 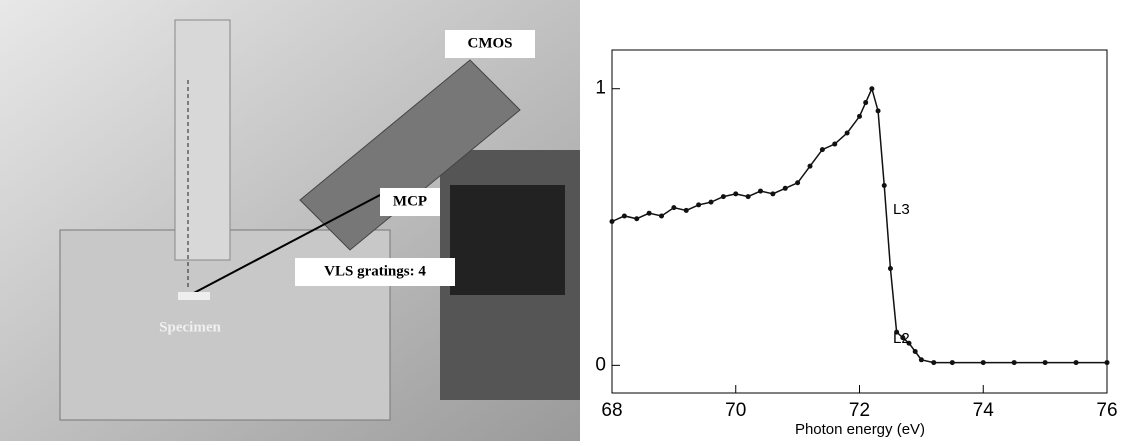 I want to click on photo-label: MCP, so click(x=410, y=201).